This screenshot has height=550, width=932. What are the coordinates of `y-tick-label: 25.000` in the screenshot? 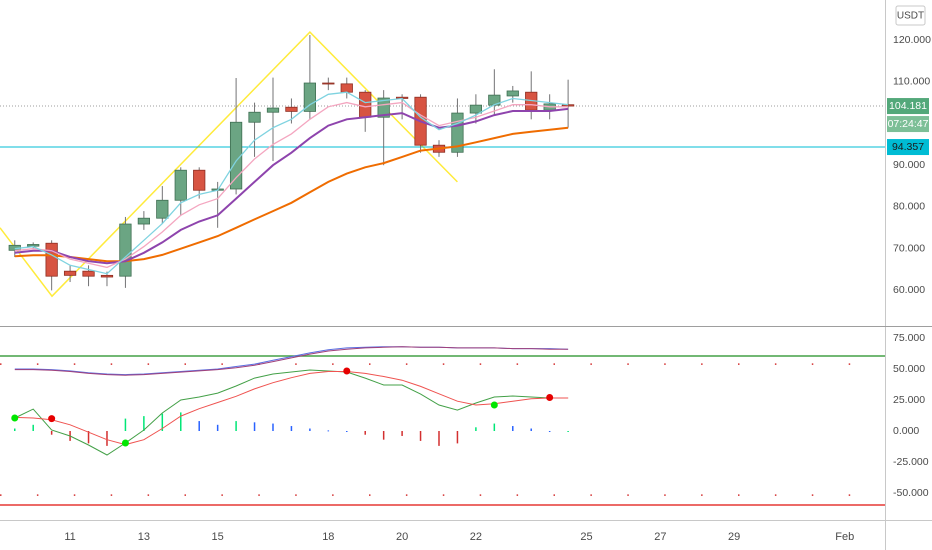 It's located at (909, 400).